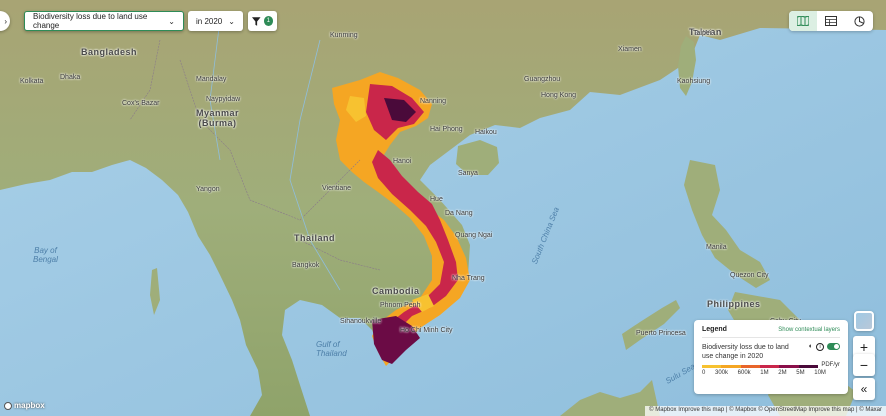 This screenshot has height=416, width=886. Describe the element at coordinates (211, 79) in the screenshot. I see `label-mandalay: Mandalay` at that location.